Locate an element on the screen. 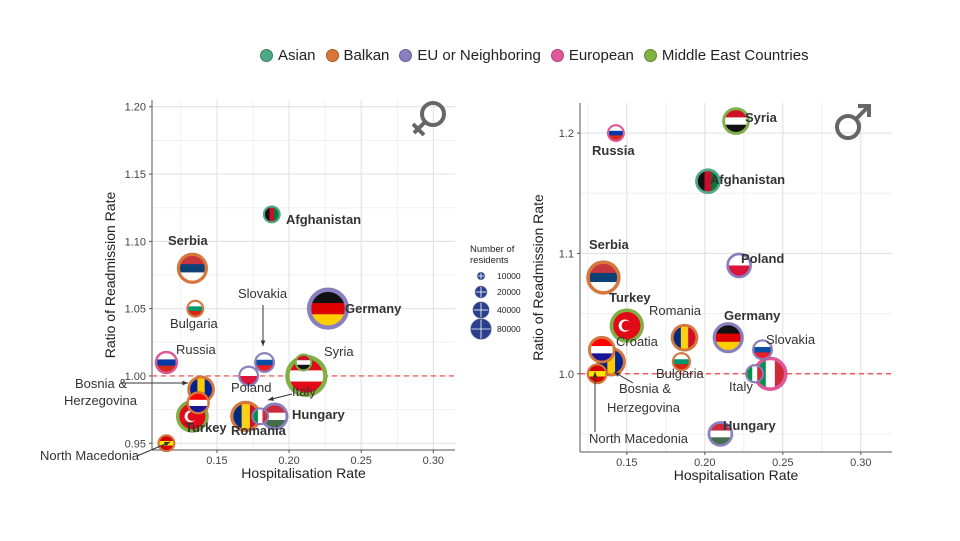 The image size is (960, 541). point-hungary-flag is located at coordinates (720, 434).